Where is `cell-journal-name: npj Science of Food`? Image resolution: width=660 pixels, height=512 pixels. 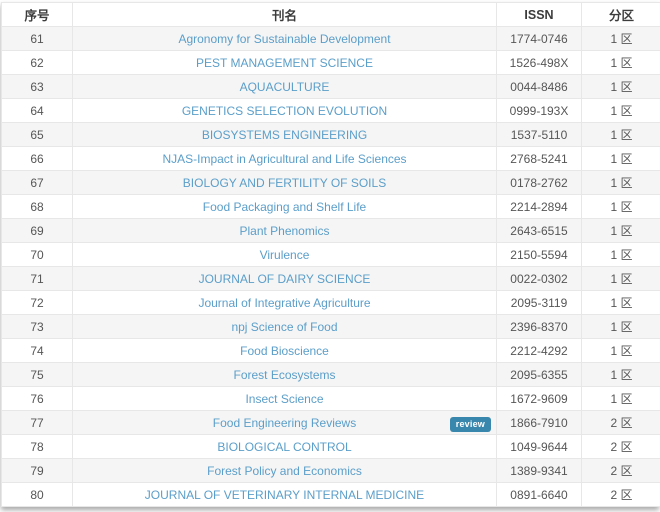
cell-journal-name: npj Science of Food is located at coordinates (284, 326).